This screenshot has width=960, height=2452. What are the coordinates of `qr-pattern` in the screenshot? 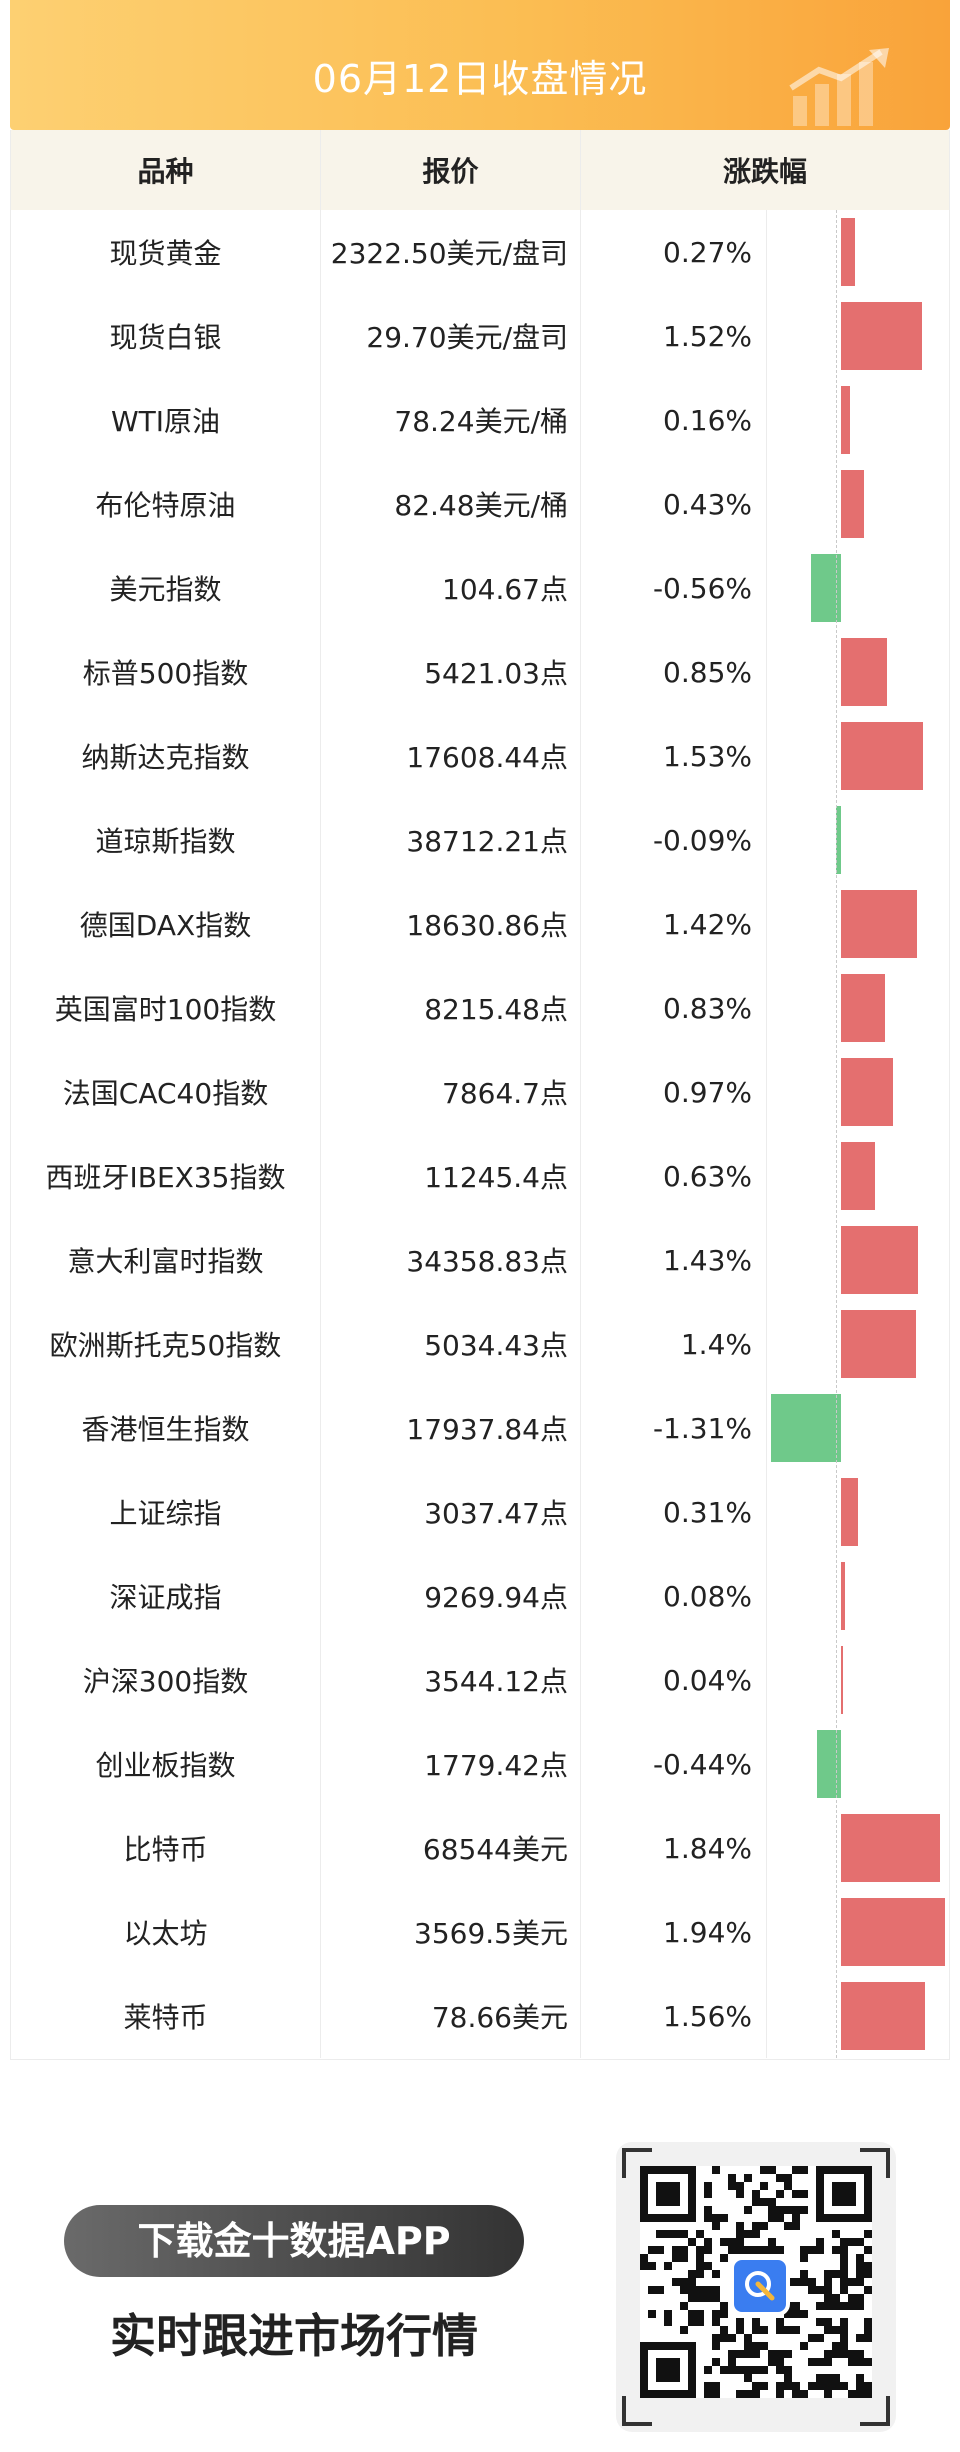 It's located at (756, 2282).